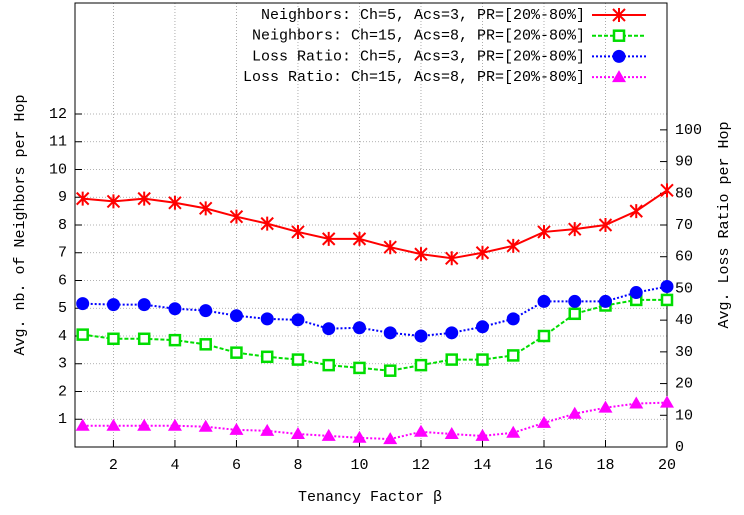 This screenshot has height=515, width=744. I want to click on legend-label: Neighbors: Ch=15, Acs=8, PR=[20%-80%], so click(418, 36).